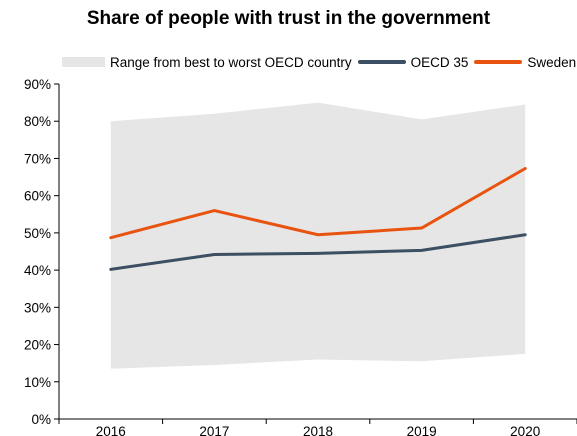 This screenshot has width=577, height=436. I want to click on y-tick-label: 30%, so click(37, 307).